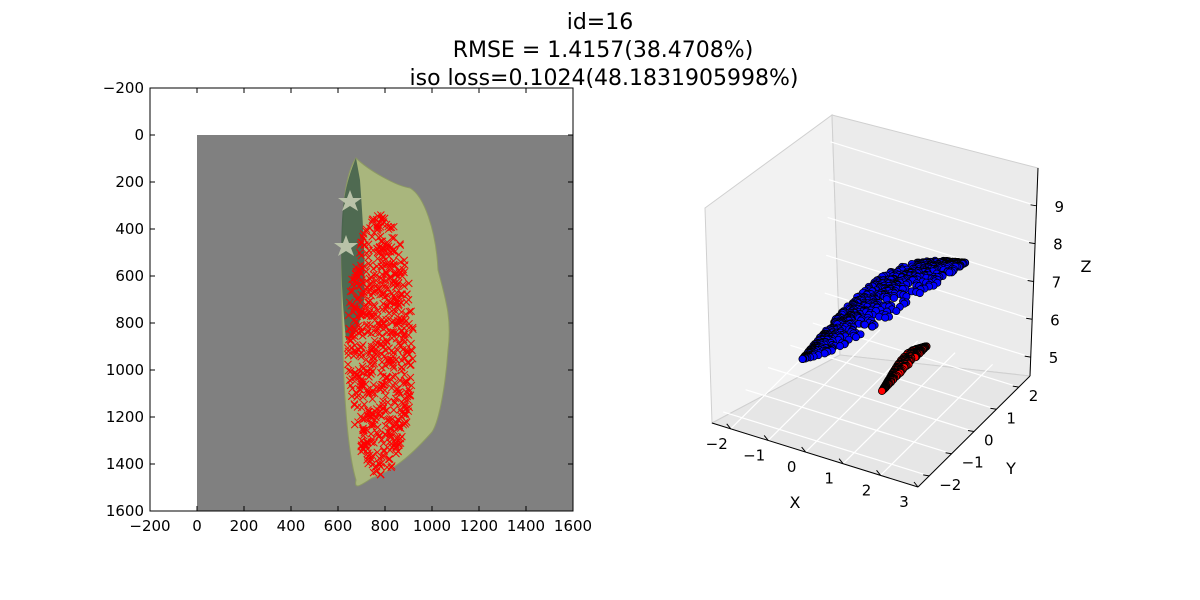 This screenshot has width=1200, height=600. Describe the element at coordinates (792, 467) in the screenshot. I see `x-tick-label: 0` at that location.